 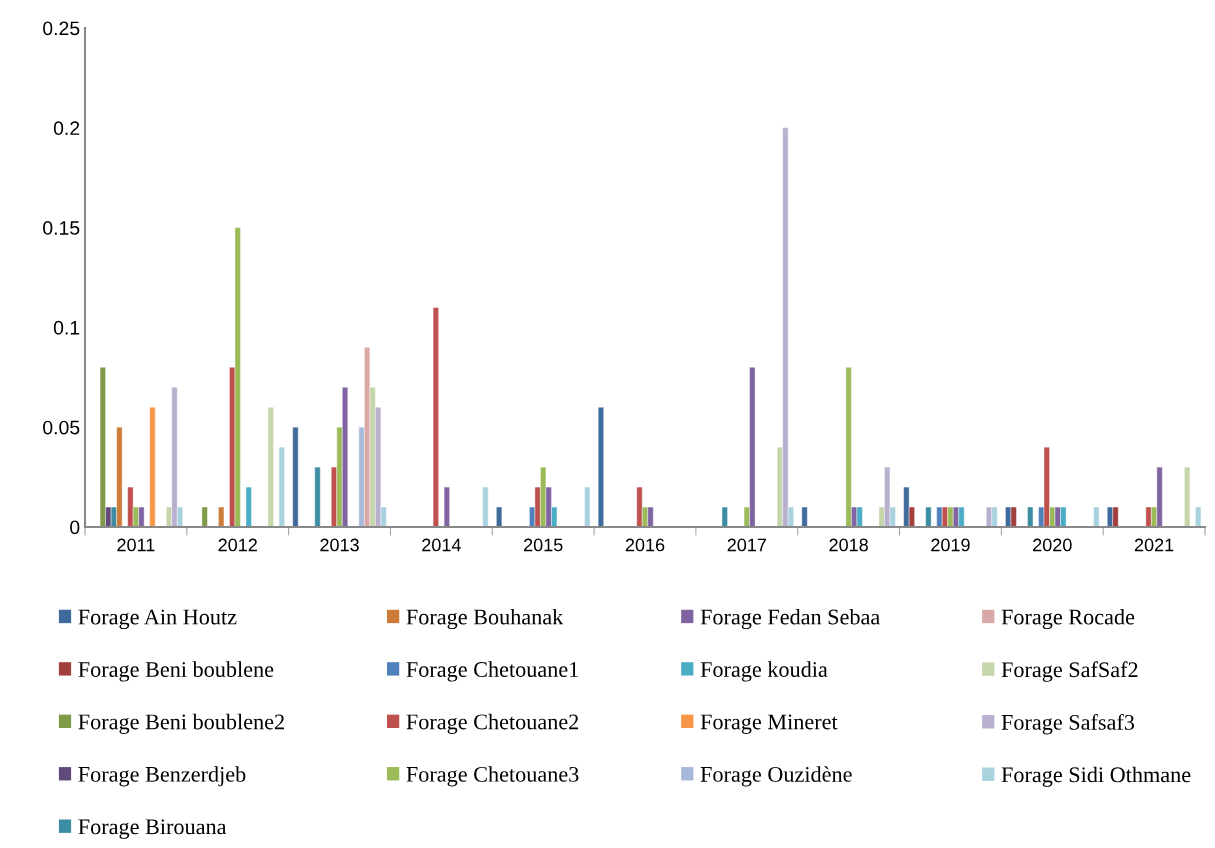 I want to click on legend-label: Forage Bouhanak, so click(x=485, y=619).